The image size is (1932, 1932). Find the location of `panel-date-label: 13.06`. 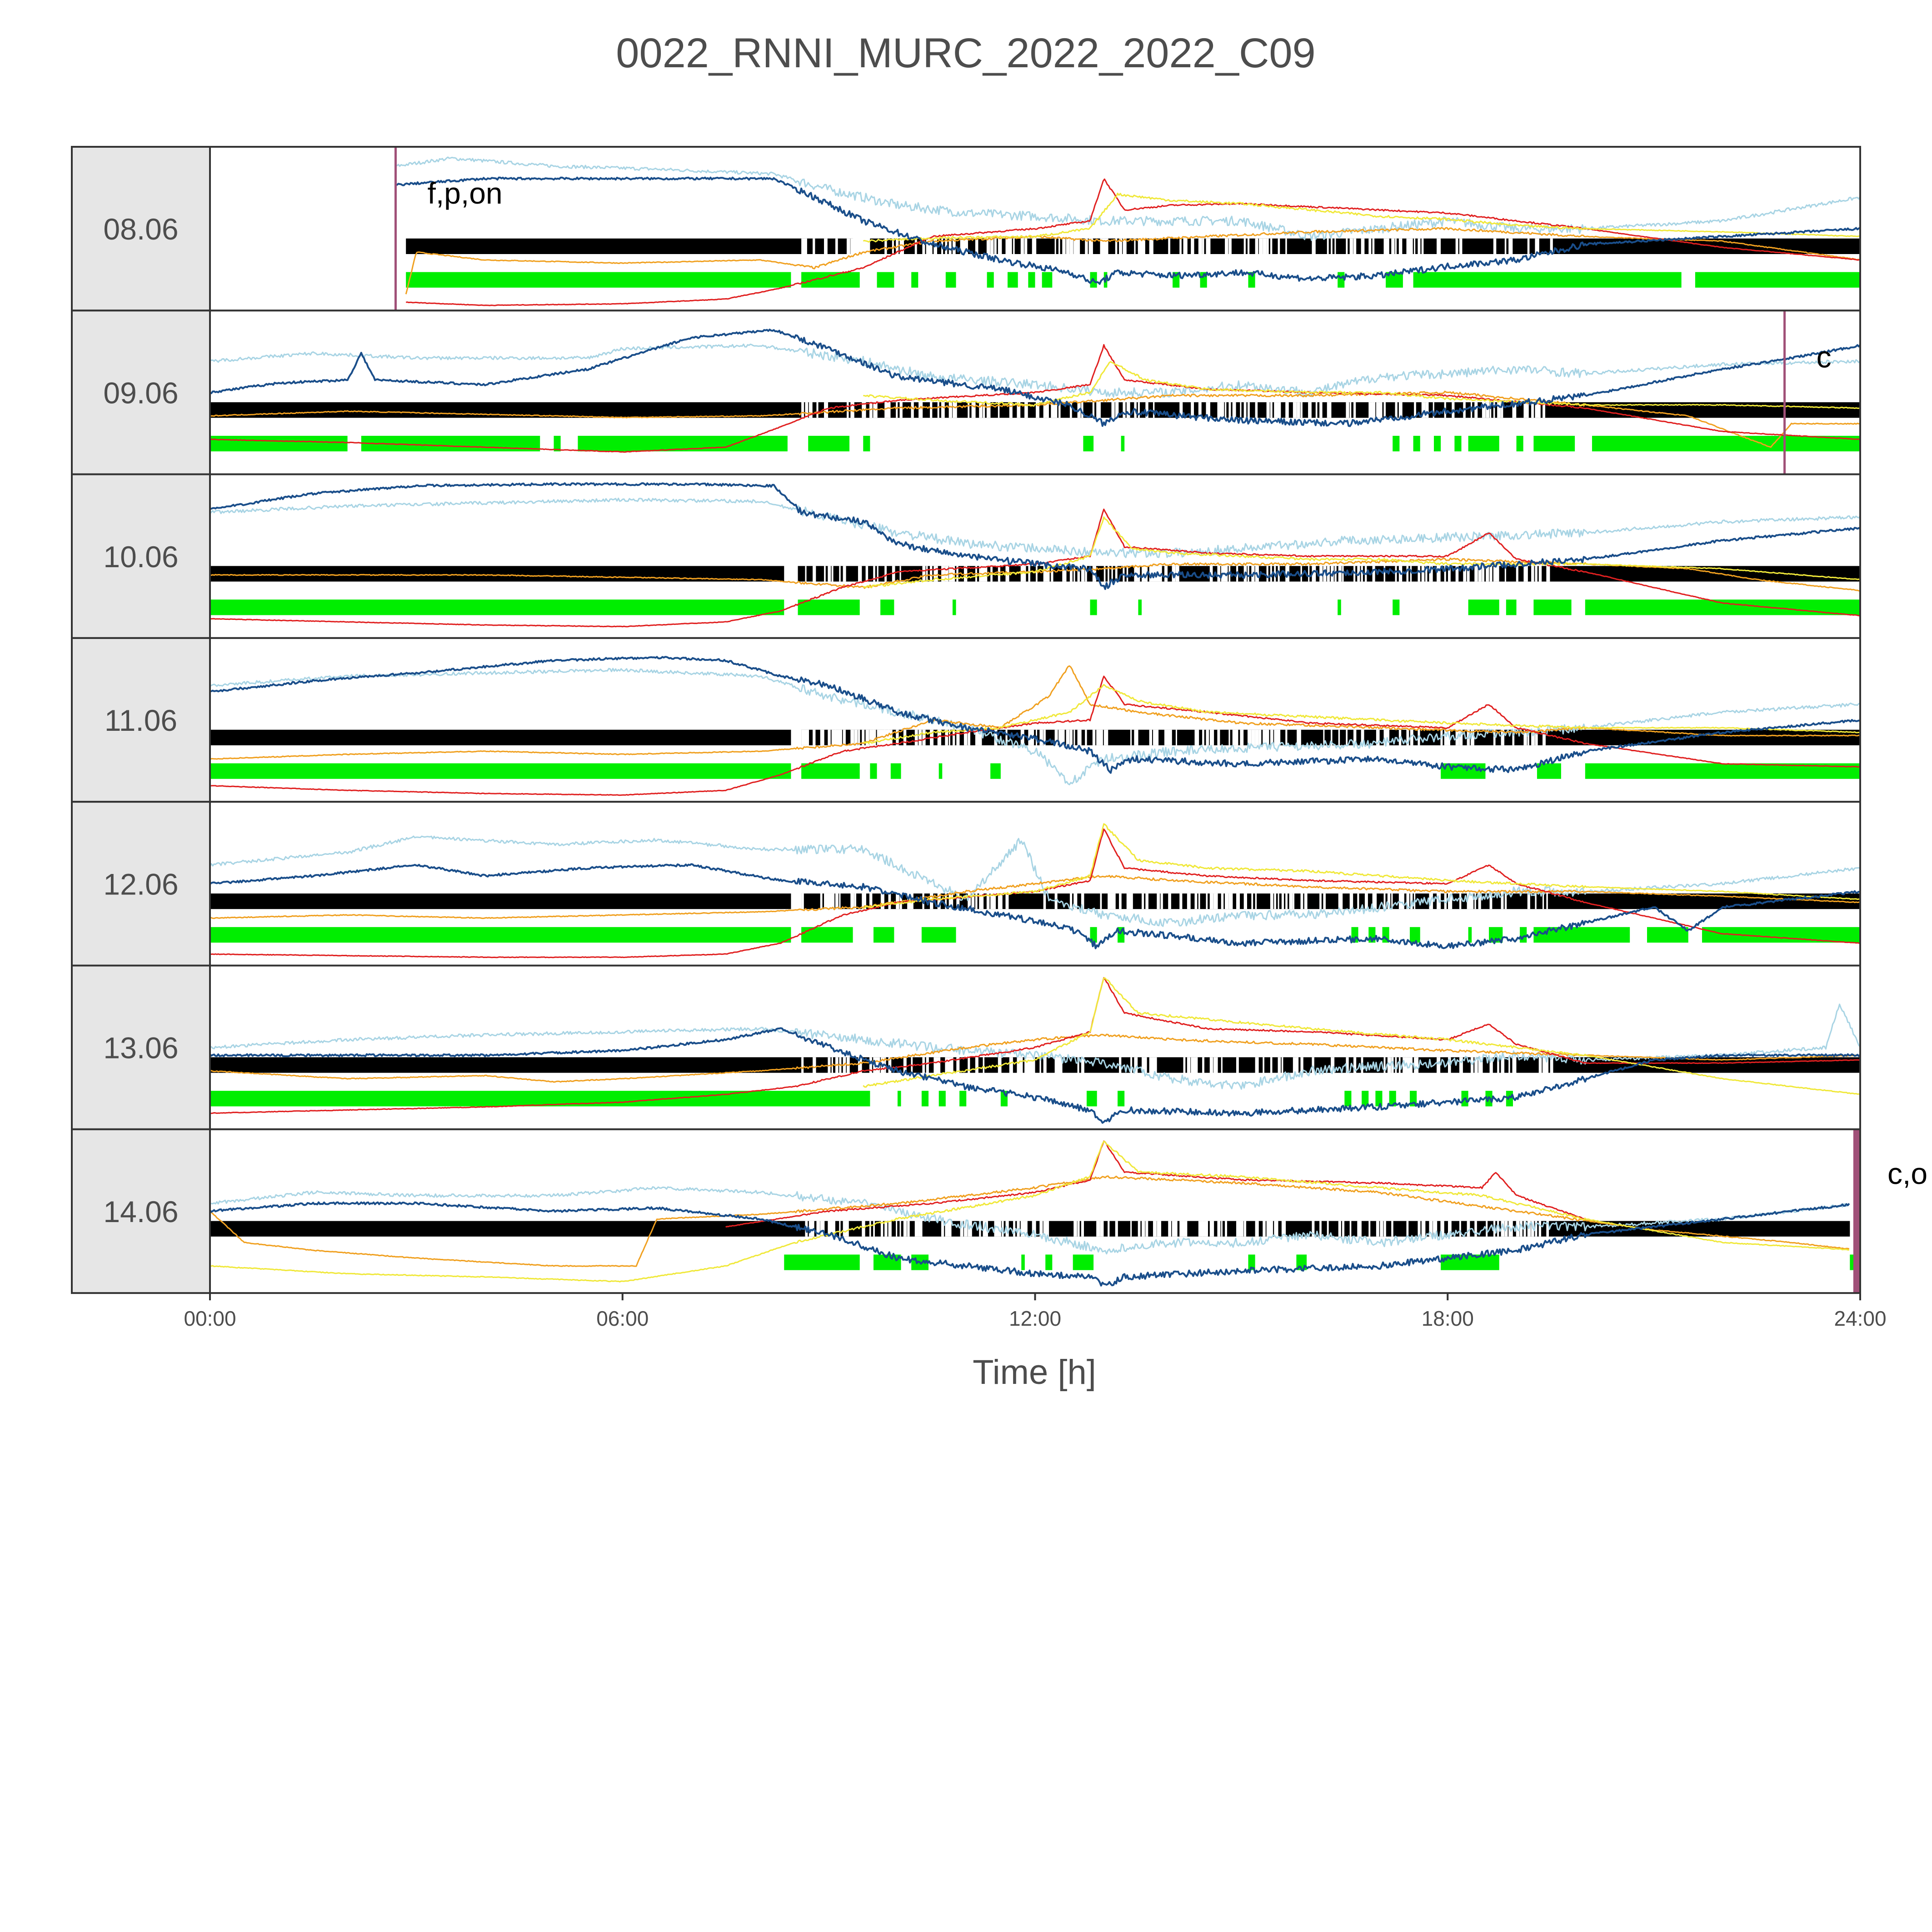

panel-date-label: 13.06 is located at coordinates (140, 1048).